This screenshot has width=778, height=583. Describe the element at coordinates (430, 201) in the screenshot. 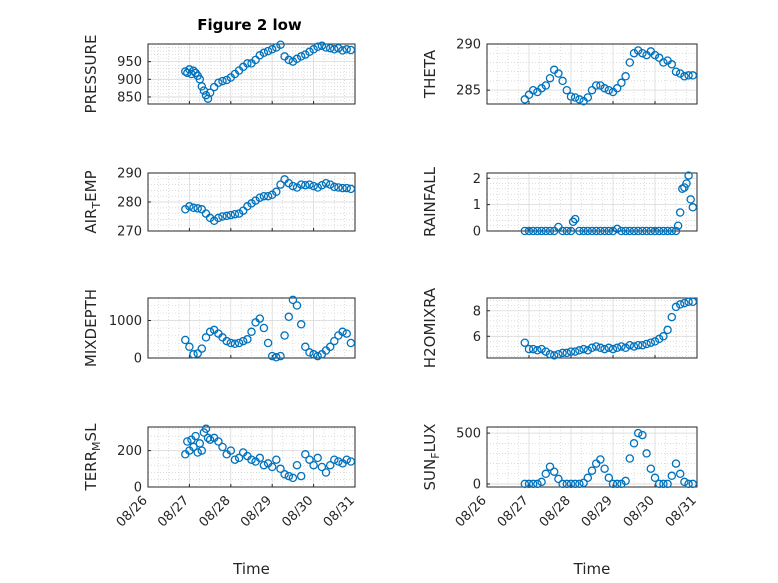

I see `y-axis-label: RAINFALL` at that location.